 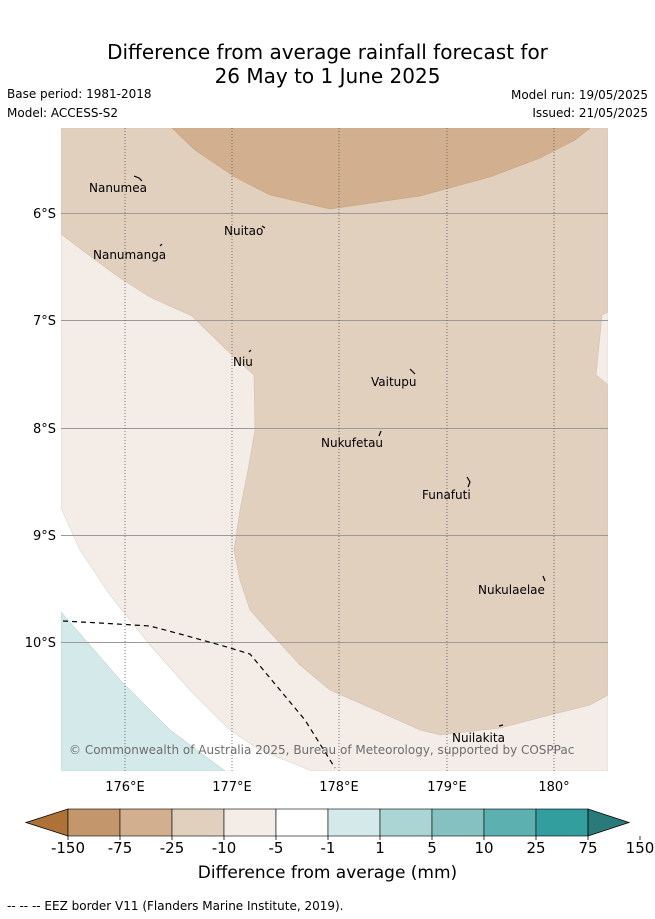 What do you see at coordinates (44, 429) in the screenshot?
I see `lat-label-8s: 8°S` at bounding box center [44, 429].